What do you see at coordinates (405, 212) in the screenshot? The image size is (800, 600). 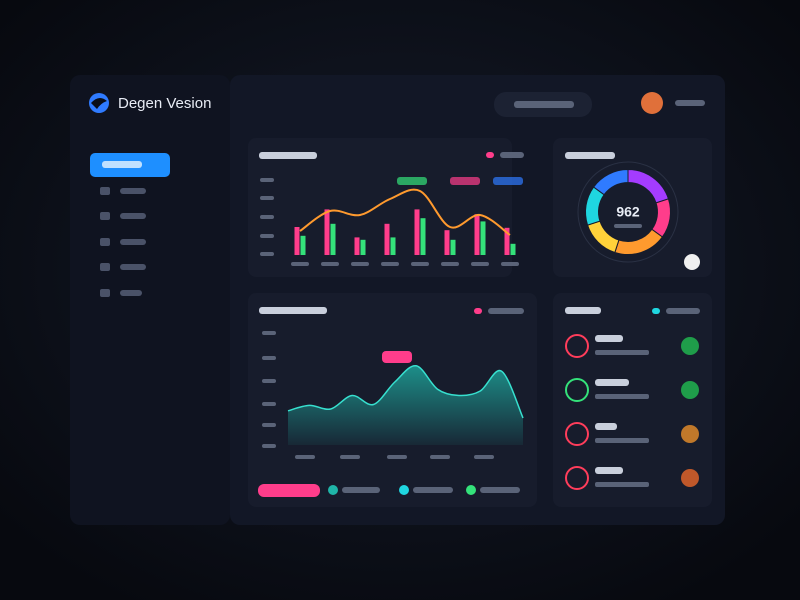 I see `trend-line` at bounding box center [405, 212].